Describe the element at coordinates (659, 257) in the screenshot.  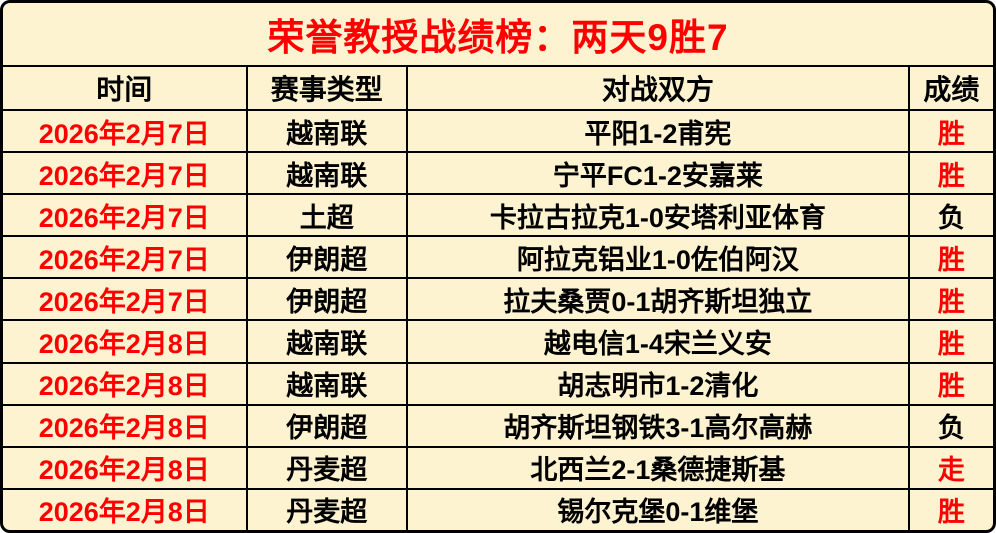
I see `match-cell: 阿拉克铝业1-0佐伯阿汉` at that location.